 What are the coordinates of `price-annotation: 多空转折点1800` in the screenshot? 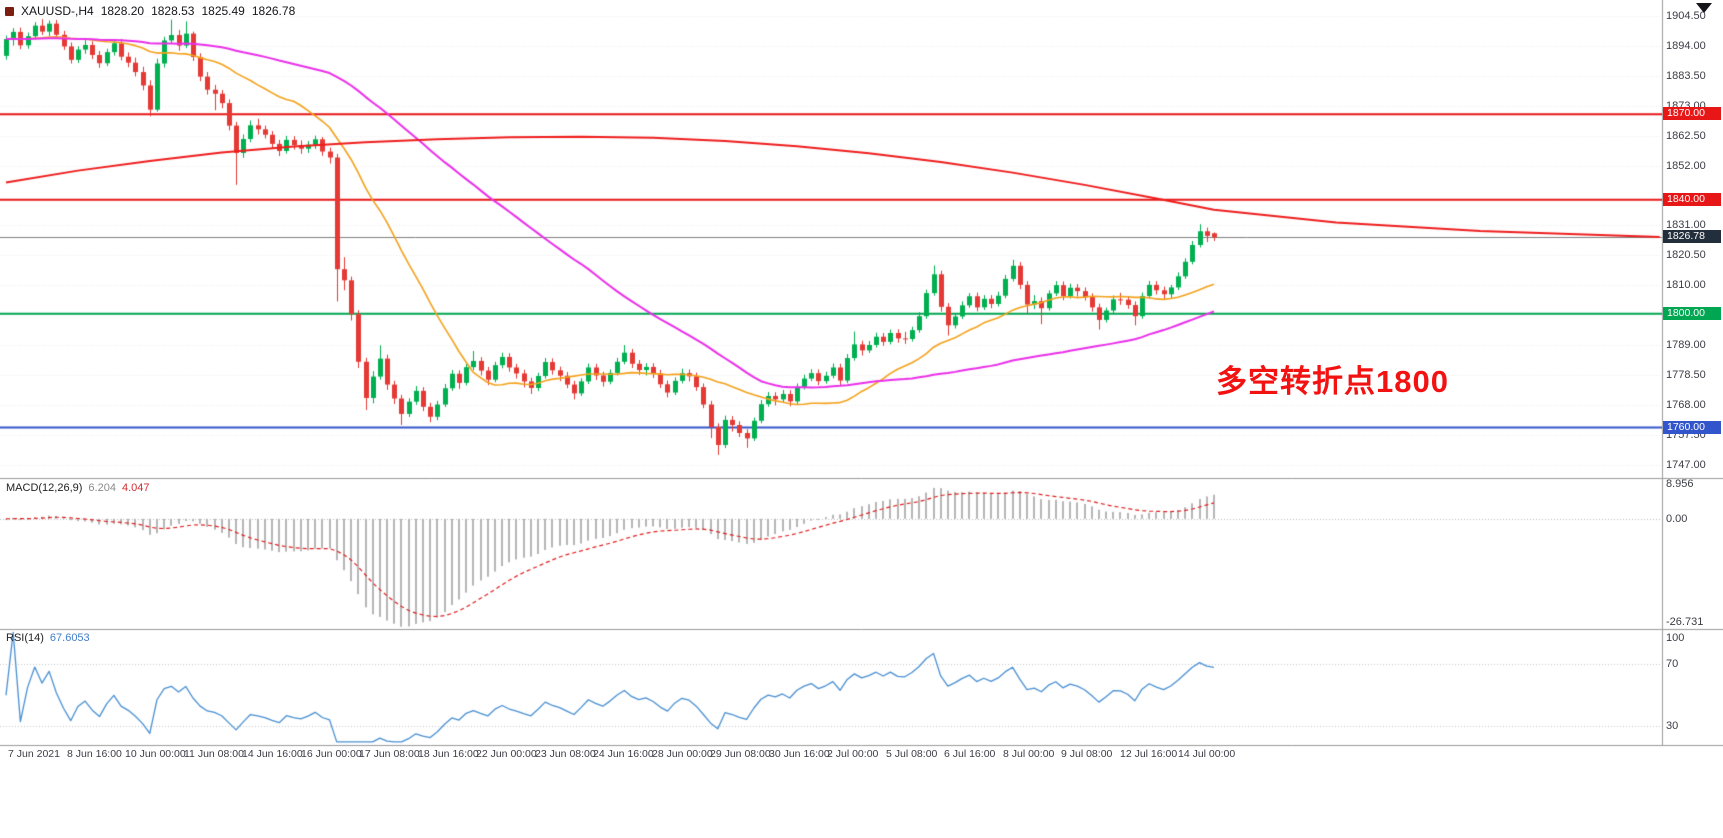 It's located at (1332, 381).